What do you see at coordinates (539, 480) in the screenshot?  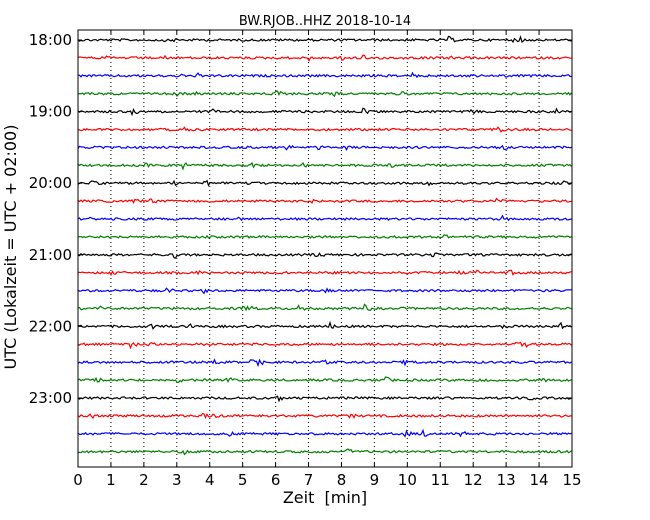 I see `x-tick-label: 14` at bounding box center [539, 480].